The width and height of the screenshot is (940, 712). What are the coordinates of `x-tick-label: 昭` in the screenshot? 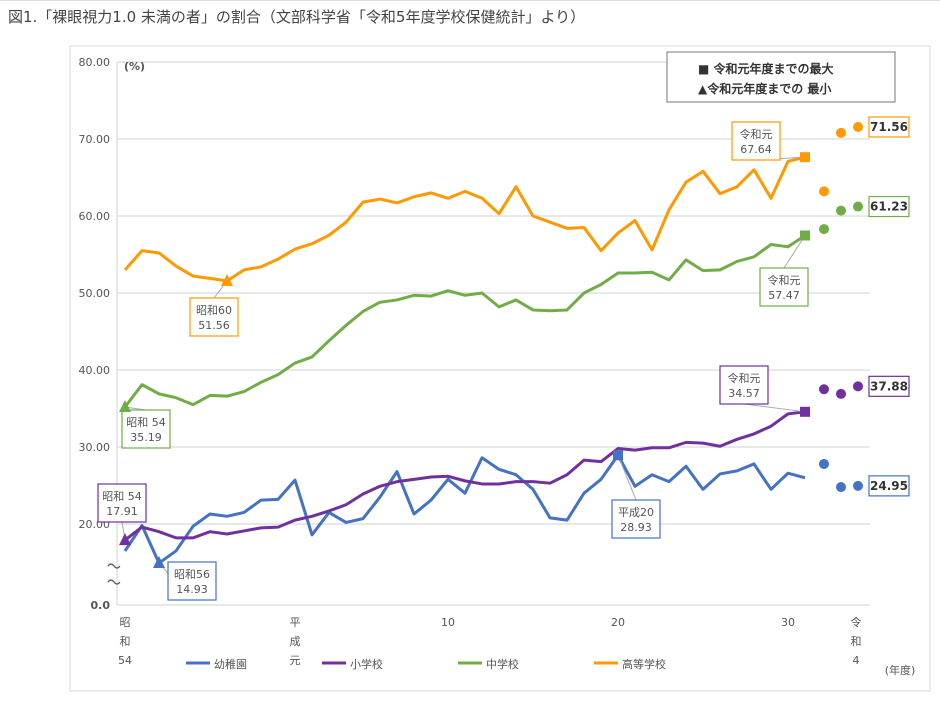 It's located at (125, 622).